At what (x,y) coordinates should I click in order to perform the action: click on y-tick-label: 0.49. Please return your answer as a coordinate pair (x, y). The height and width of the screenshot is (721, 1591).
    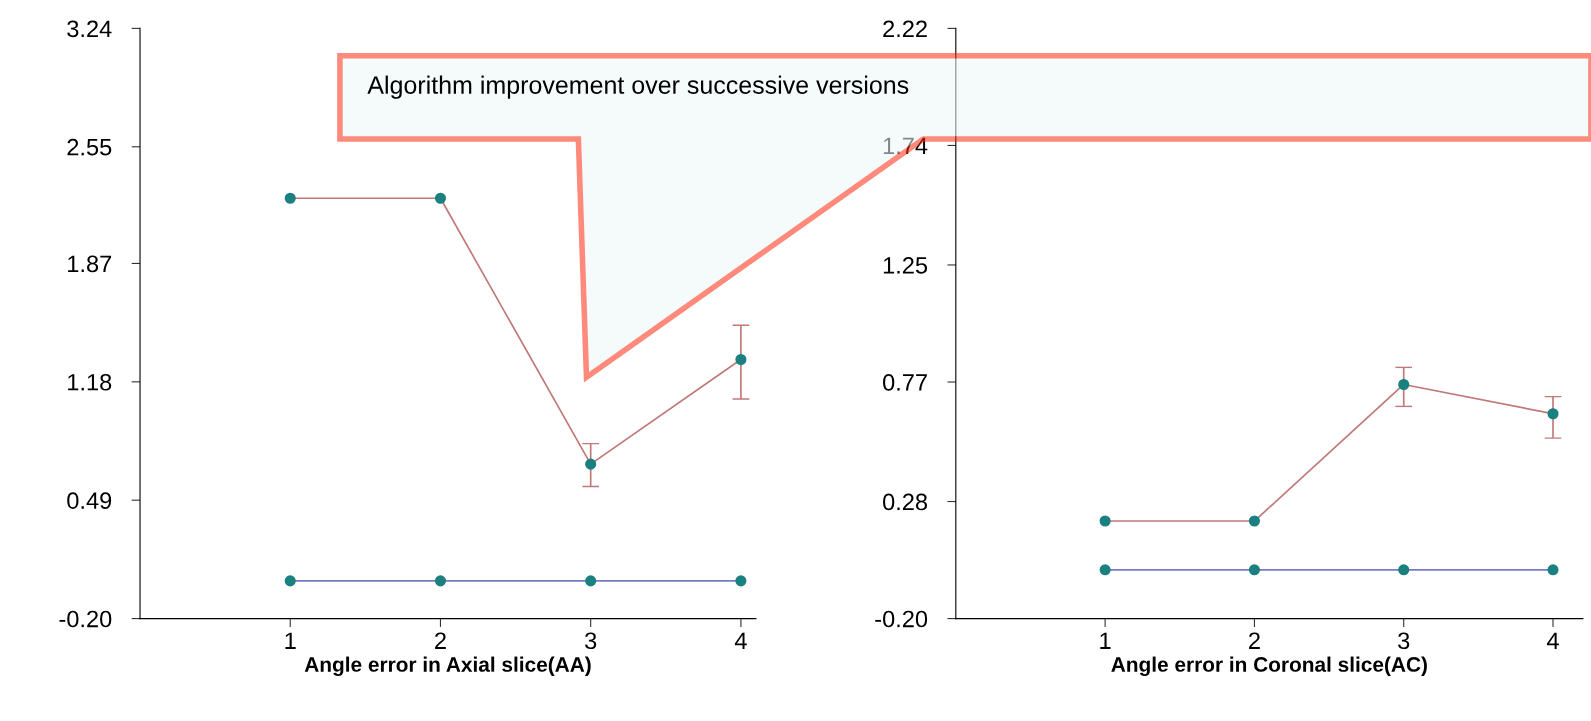
    Looking at the image, I should click on (89, 500).